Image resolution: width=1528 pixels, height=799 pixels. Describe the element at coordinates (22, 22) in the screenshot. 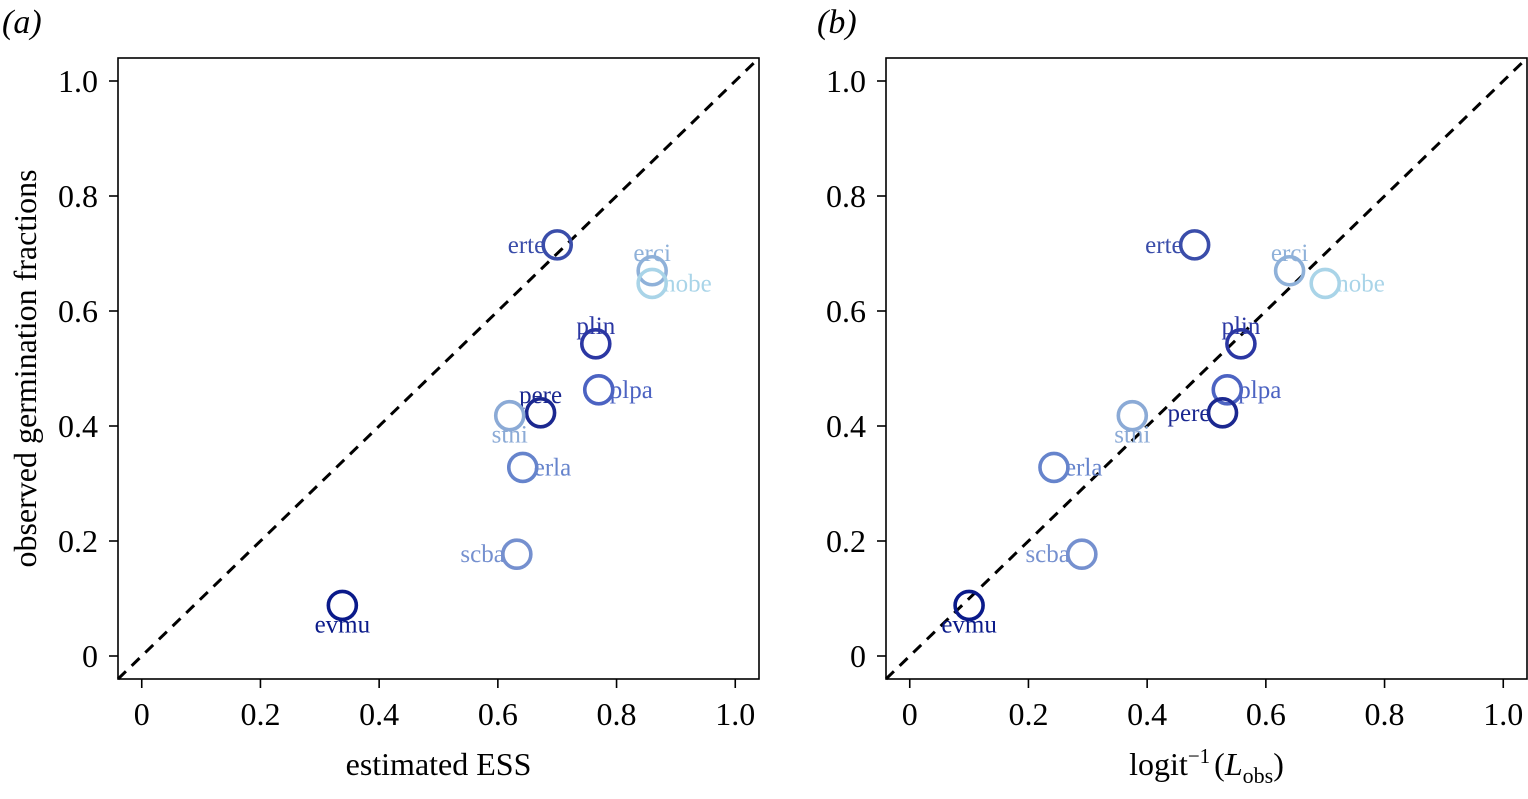

I see `panel-label-a: (a)` at that location.